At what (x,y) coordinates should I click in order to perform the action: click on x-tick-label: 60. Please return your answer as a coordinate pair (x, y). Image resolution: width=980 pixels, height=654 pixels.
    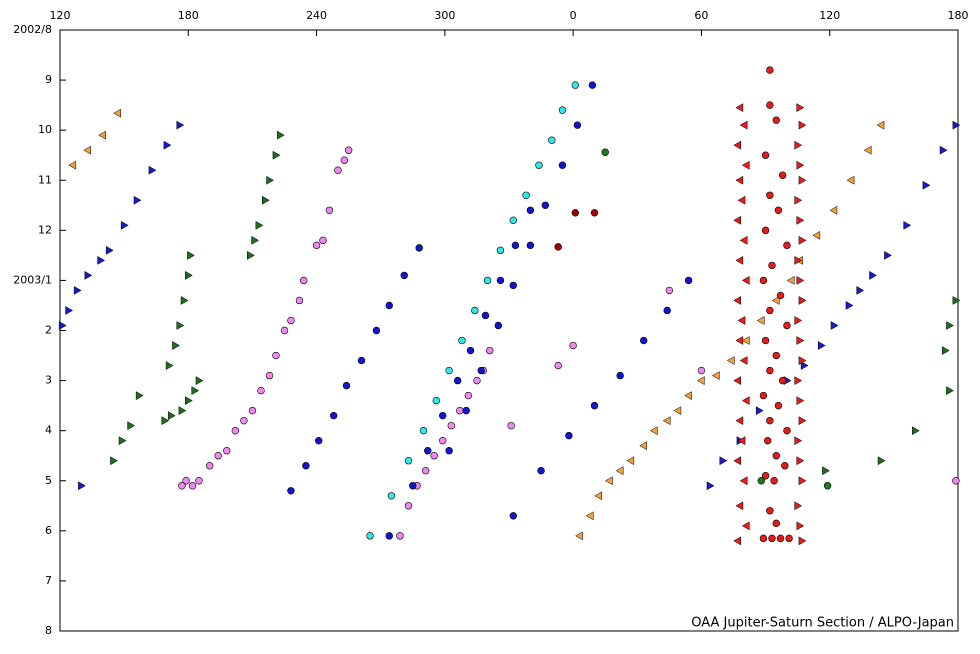
    Looking at the image, I should click on (701, 15).